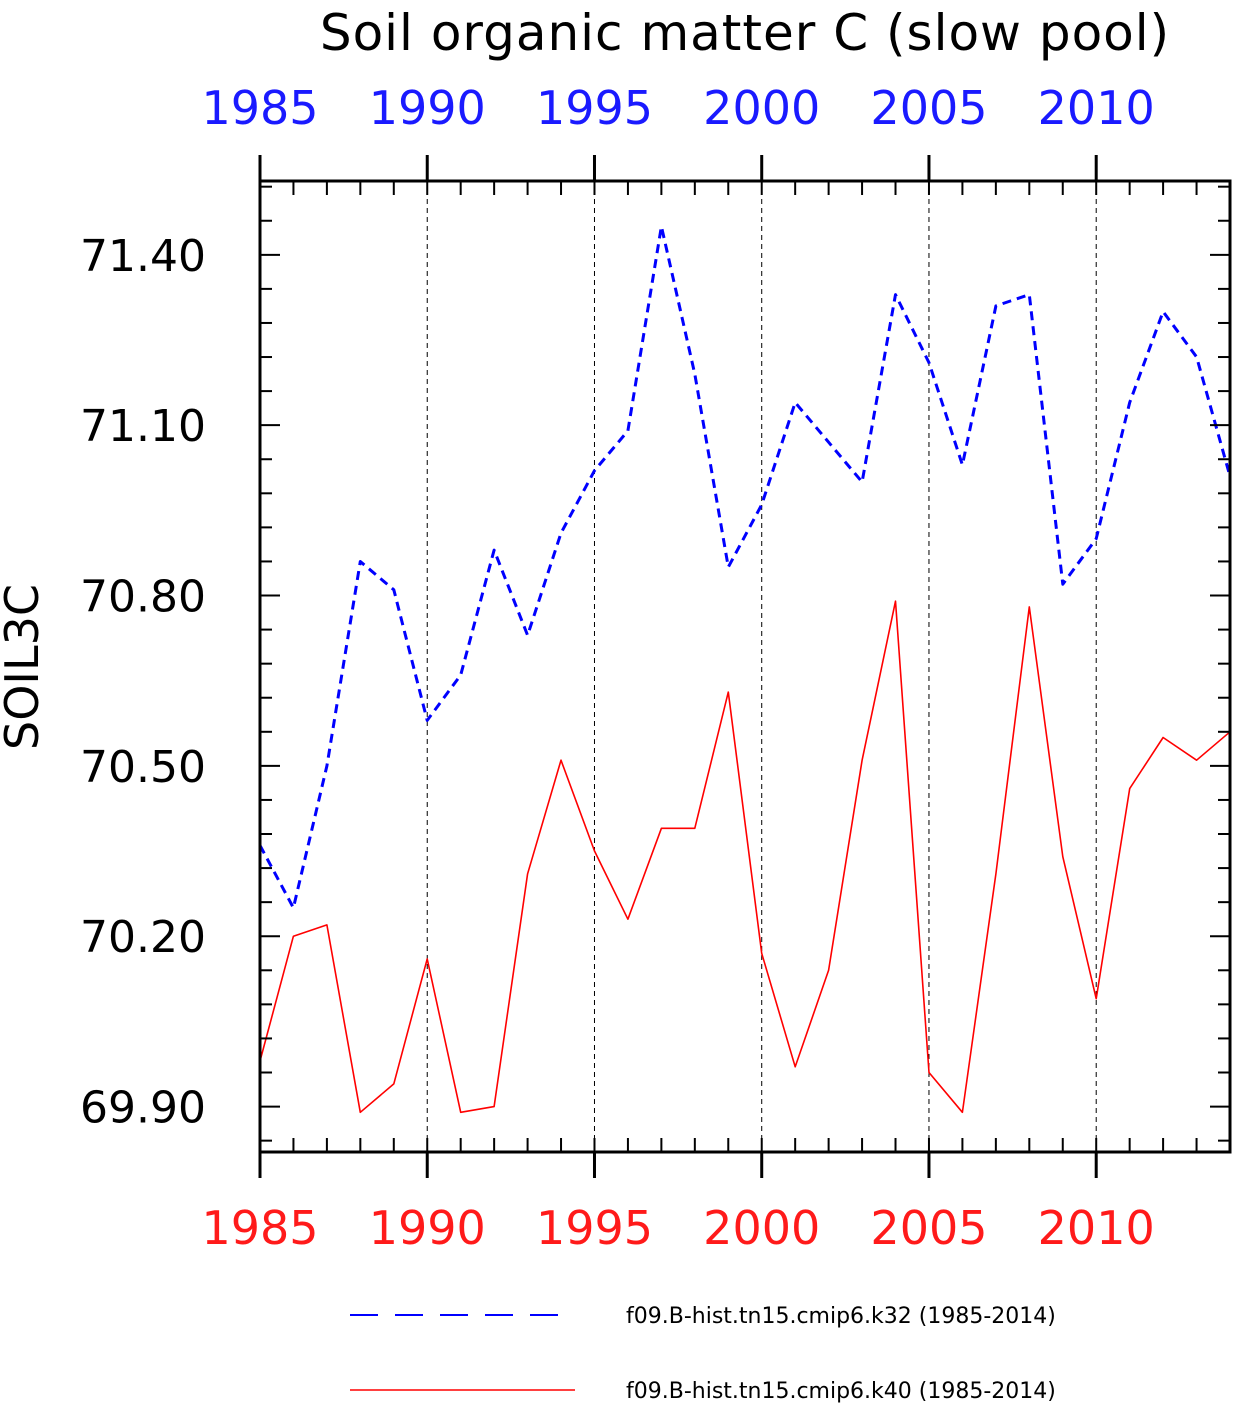 The height and width of the screenshot is (1410, 1255). I want to click on bottom-x-tick-label: 2005, so click(928, 1228).